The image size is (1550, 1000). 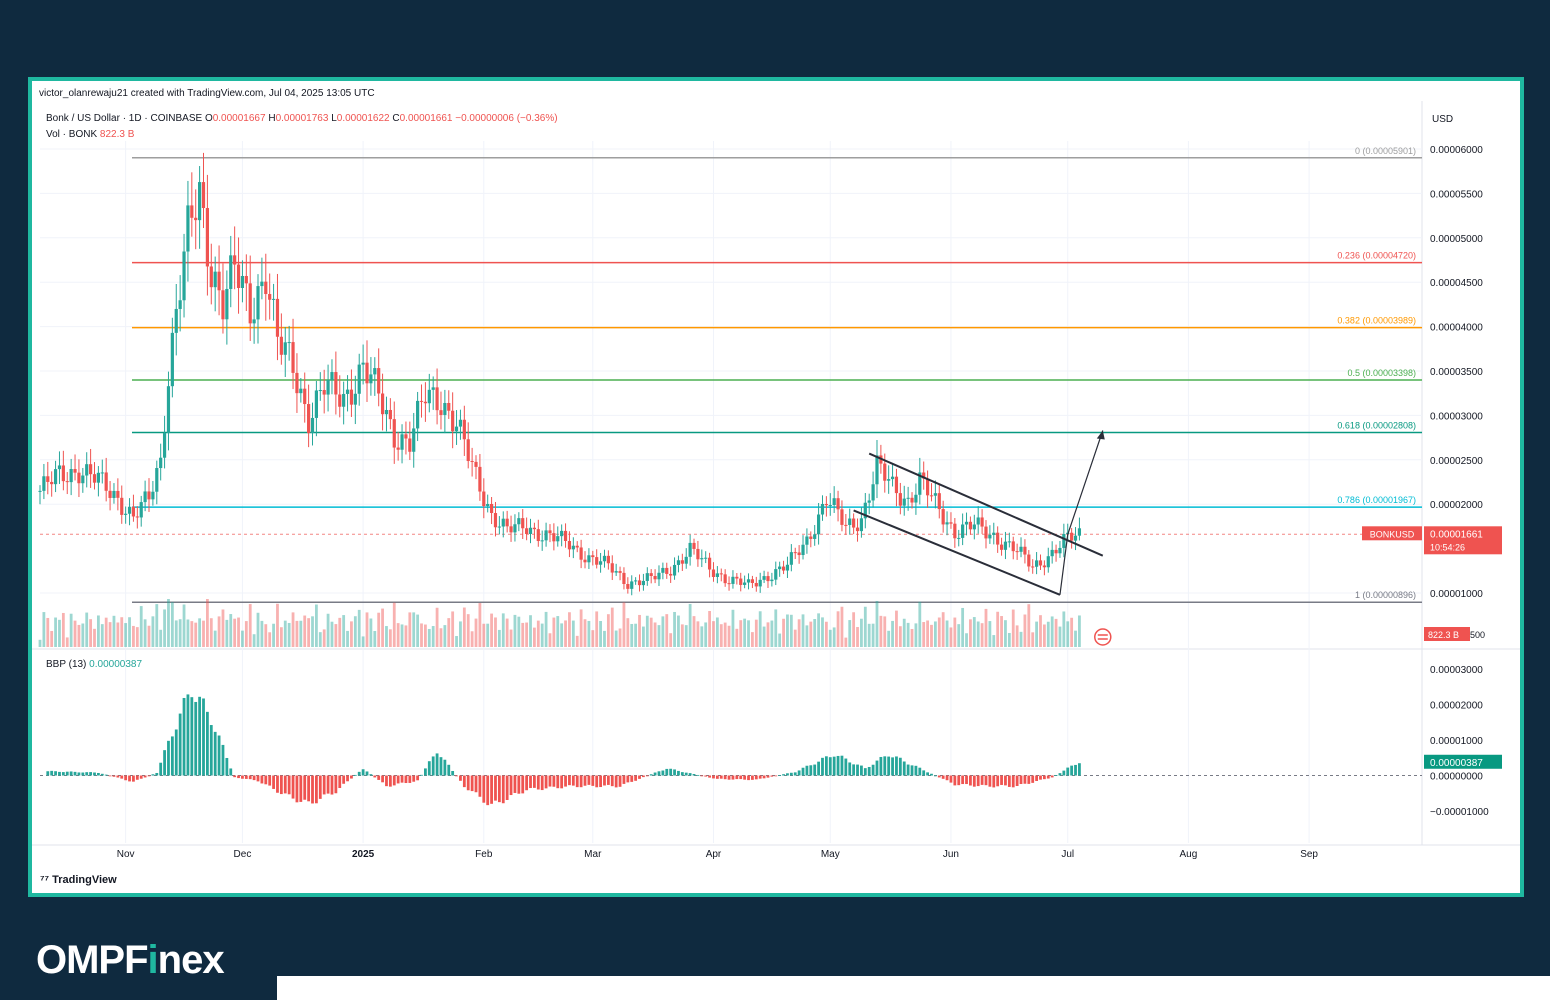 I want to click on x-tick-label: May, so click(x=830, y=854).